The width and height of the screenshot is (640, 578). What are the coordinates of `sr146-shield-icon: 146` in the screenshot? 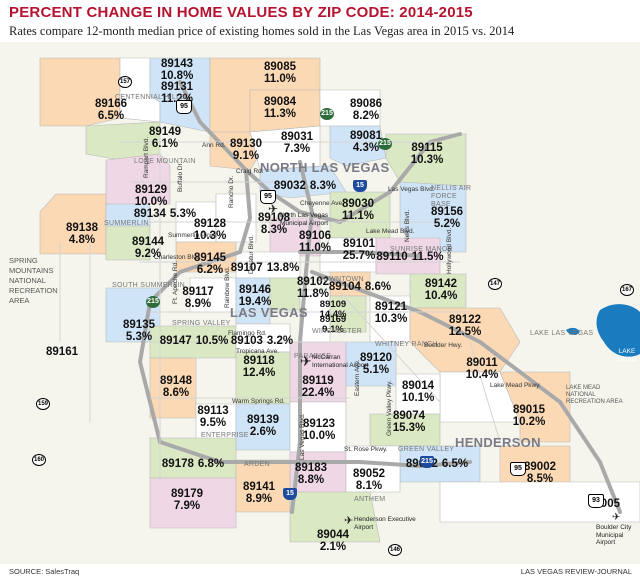 It's located at (395, 550).